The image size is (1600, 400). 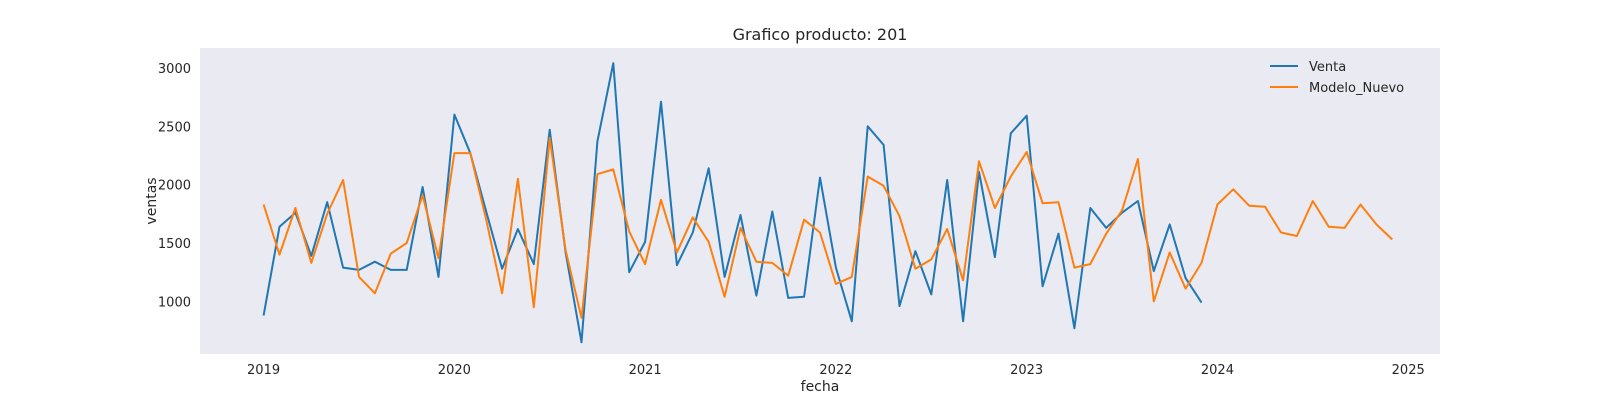 I want to click on x-axis-label: fecha, so click(x=820, y=387).